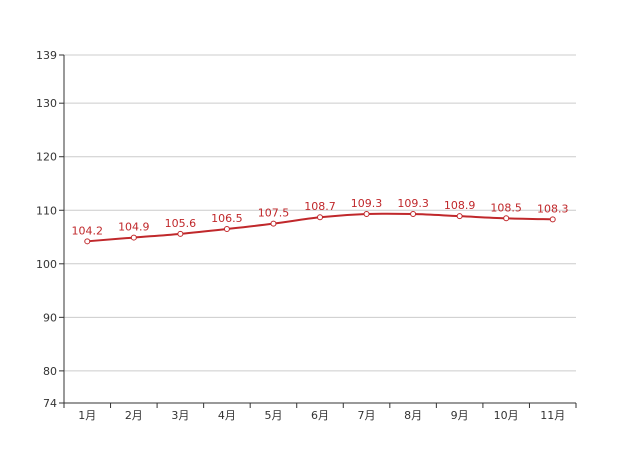 This screenshot has width=640, height=457. I want to click on x-tick-label: 10月, so click(506, 415).